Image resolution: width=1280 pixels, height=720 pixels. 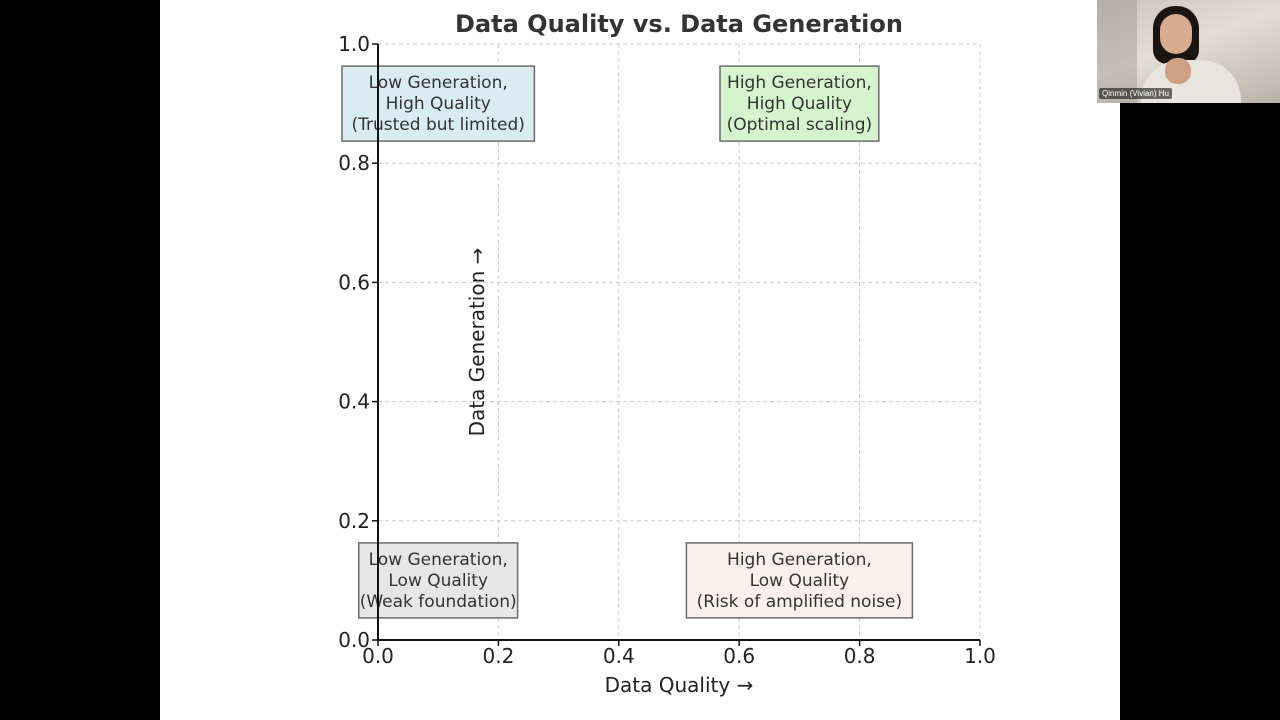 What do you see at coordinates (354, 640) in the screenshot?
I see `y-tick-label: 0.0` at bounding box center [354, 640].